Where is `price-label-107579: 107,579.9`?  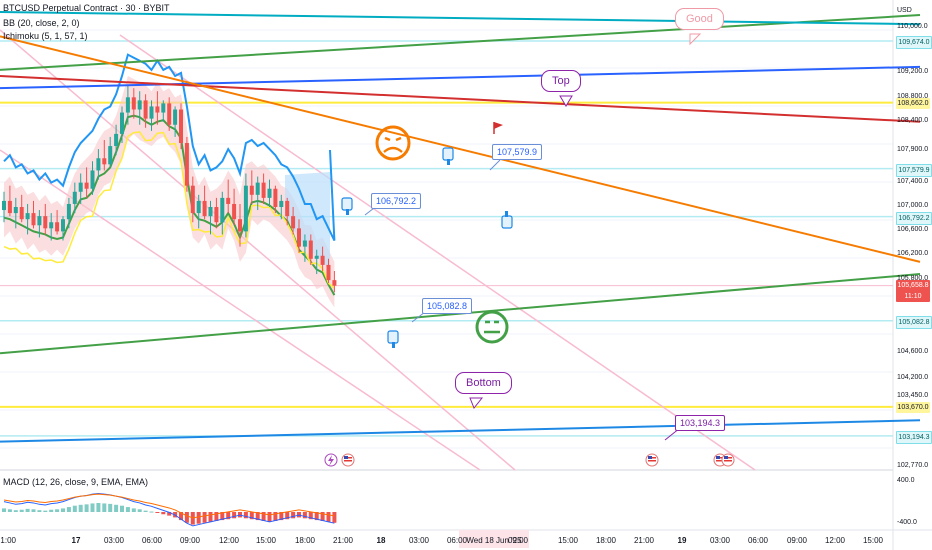
price-label-107579: 107,579.9 is located at coordinates (517, 152).